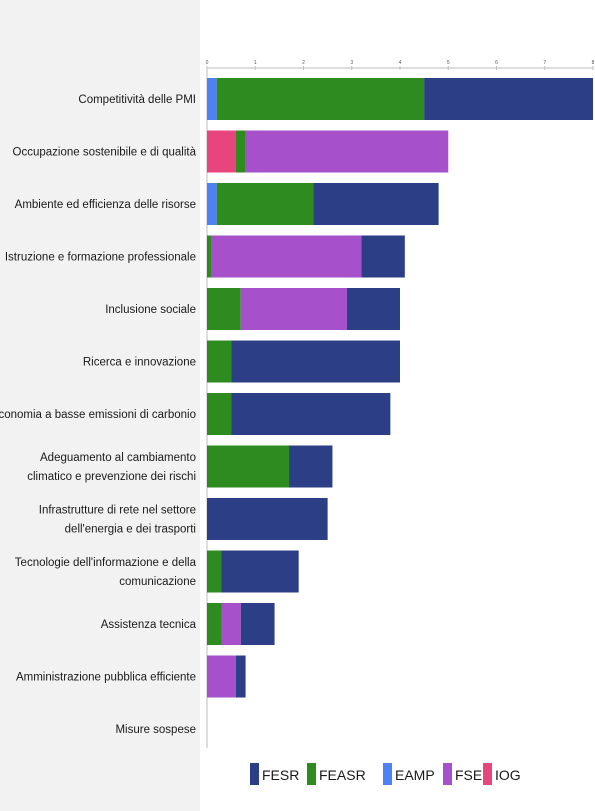 The height and width of the screenshot is (811, 595). What do you see at coordinates (303, 63) in the screenshot?
I see `x-tick-label: 2` at bounding box center [303, 63].